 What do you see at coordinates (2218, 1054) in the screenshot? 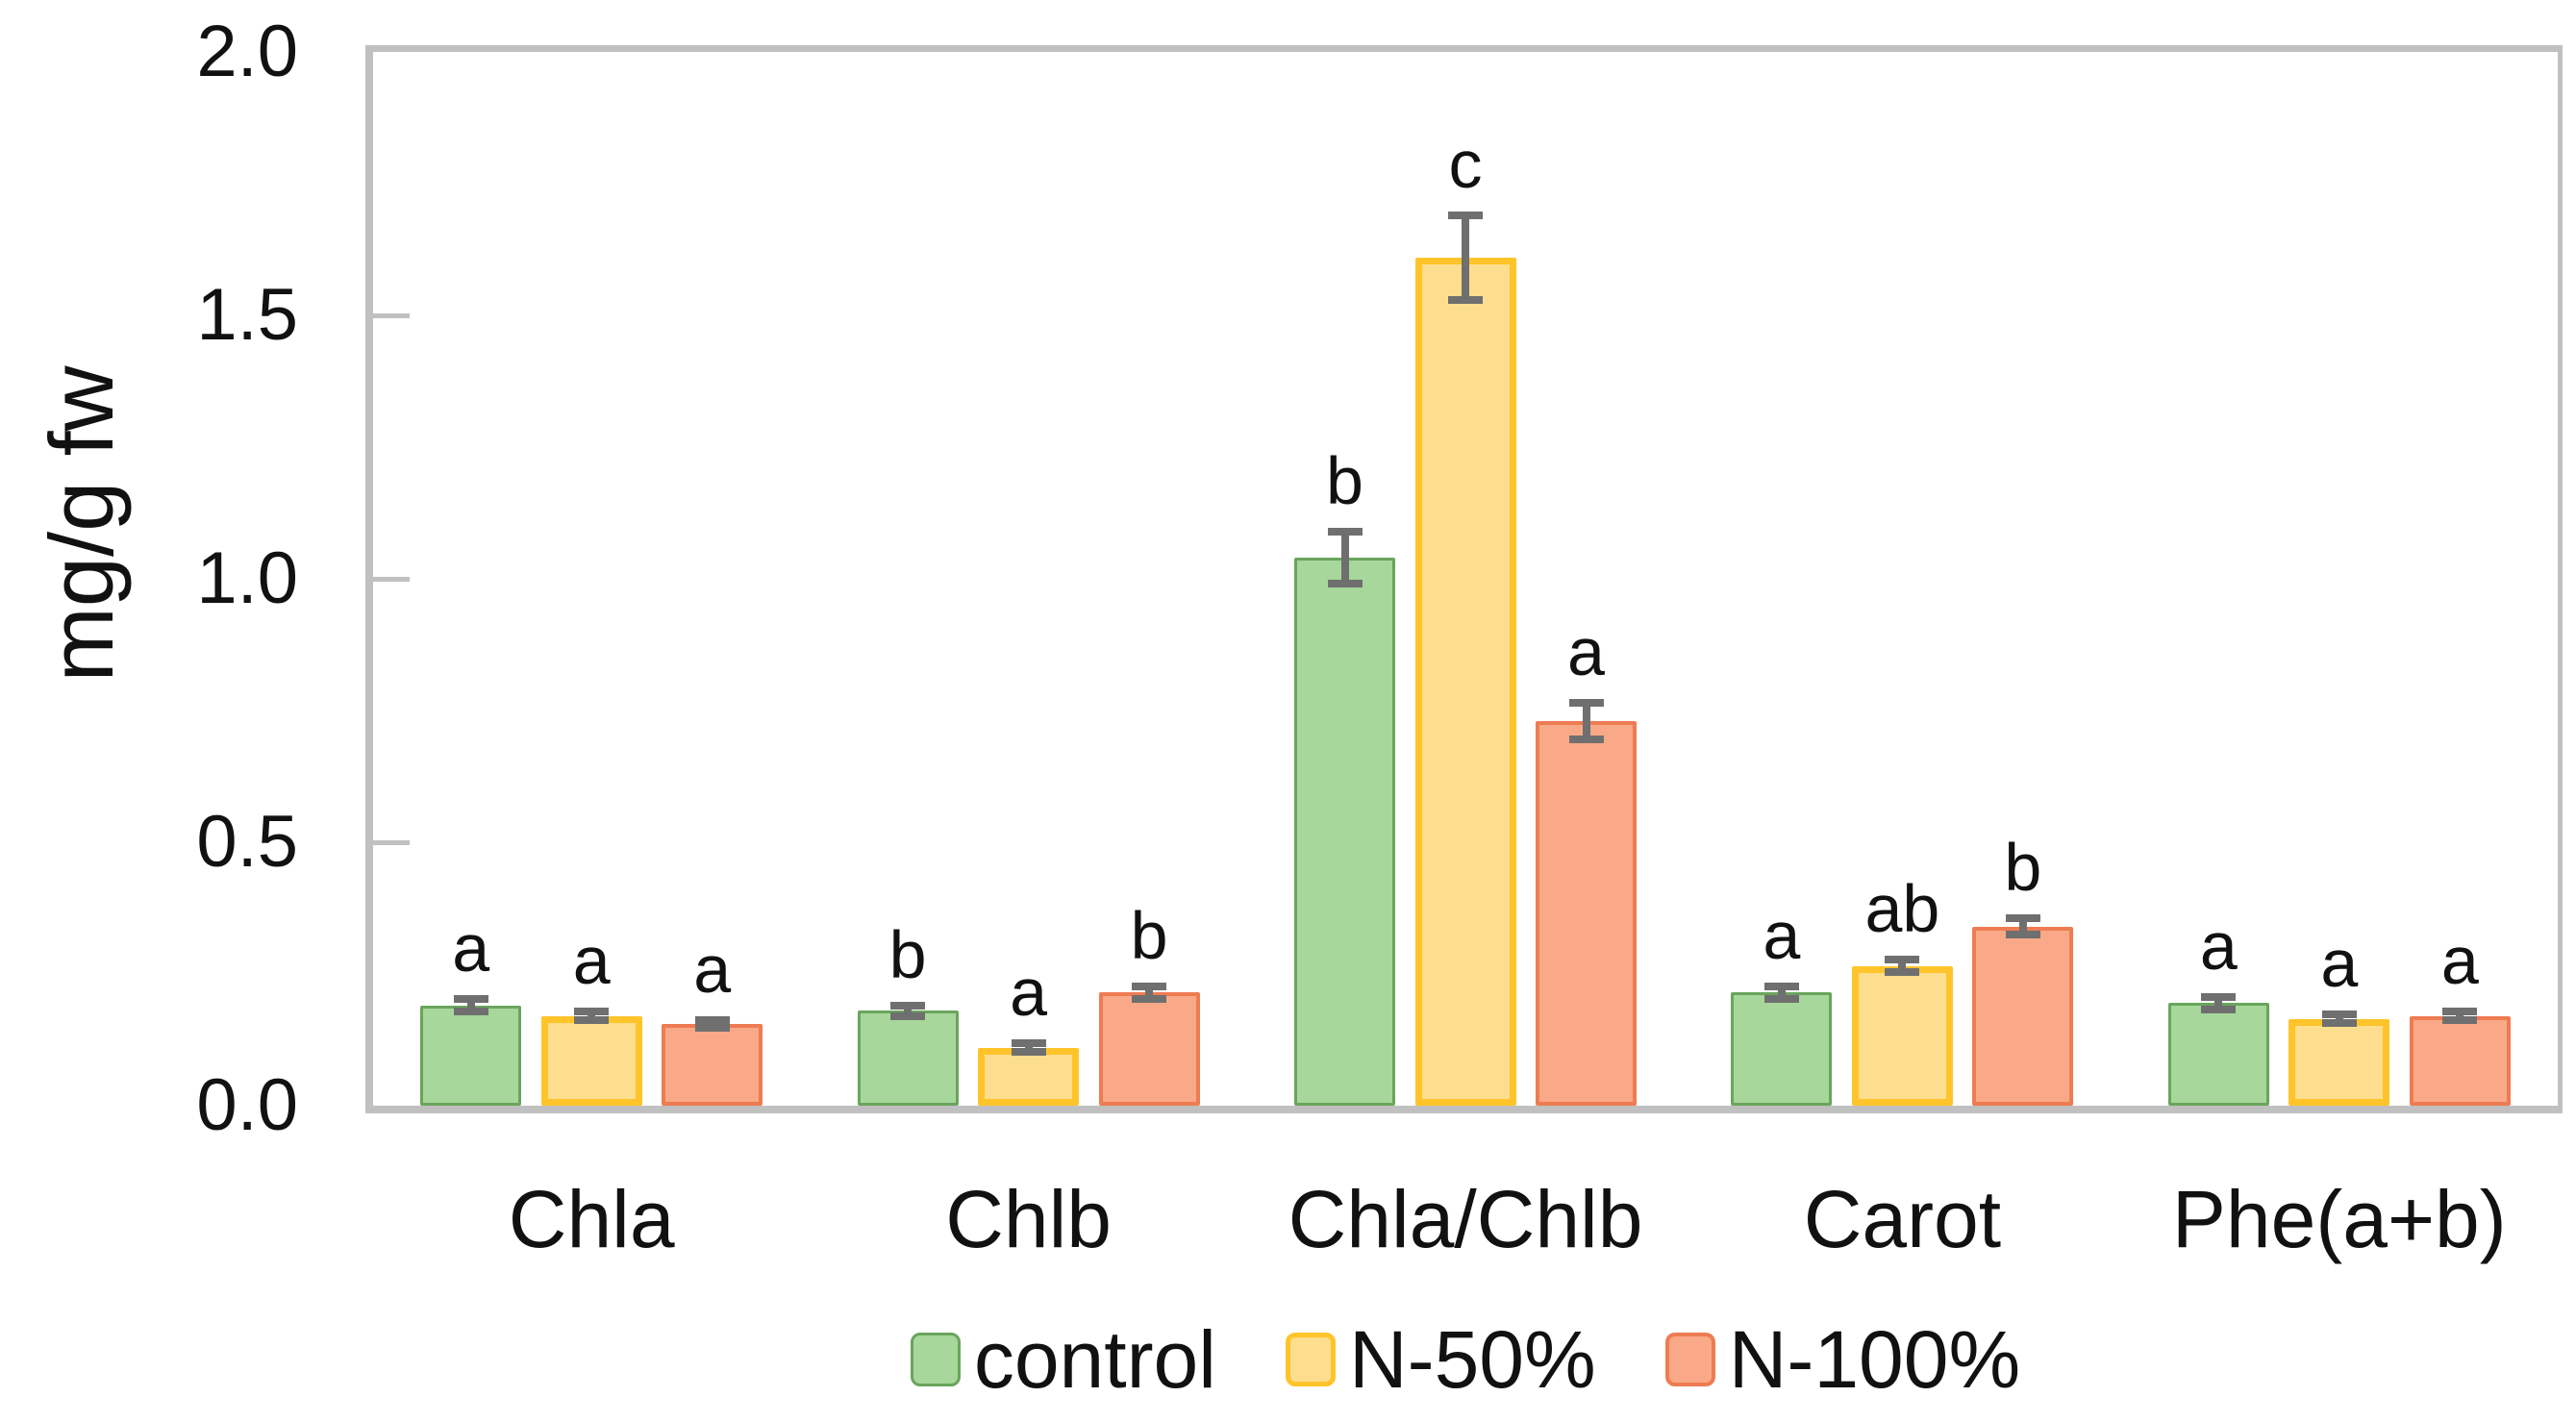
I see `bar-control-Phe(a+b)` at bounding box center [2218, 1054].